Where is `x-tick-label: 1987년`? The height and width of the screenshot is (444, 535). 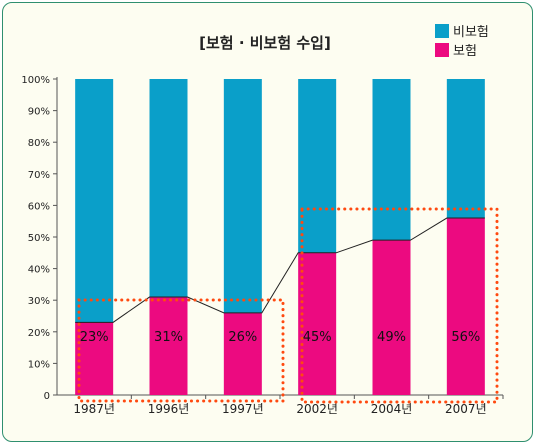
x-tick-label: 1987년 is located at coordinates (94, 409).